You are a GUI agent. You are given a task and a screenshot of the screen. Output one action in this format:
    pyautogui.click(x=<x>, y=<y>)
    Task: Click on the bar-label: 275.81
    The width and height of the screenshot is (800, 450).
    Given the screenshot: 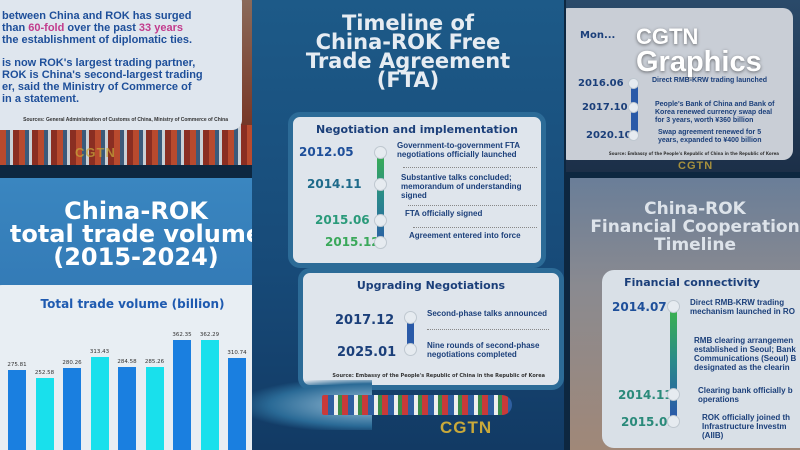 What is the action you would take?
    pyautogui.click(x=17, y=364)
    